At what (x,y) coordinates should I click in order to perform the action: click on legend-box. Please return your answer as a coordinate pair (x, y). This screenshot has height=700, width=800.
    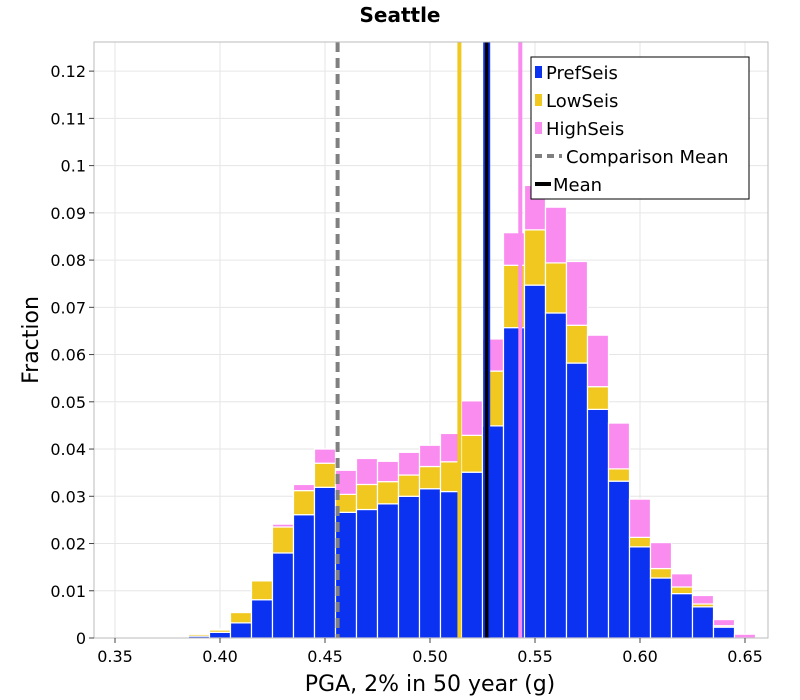
    Looking at the image, I should click on (640, 128).